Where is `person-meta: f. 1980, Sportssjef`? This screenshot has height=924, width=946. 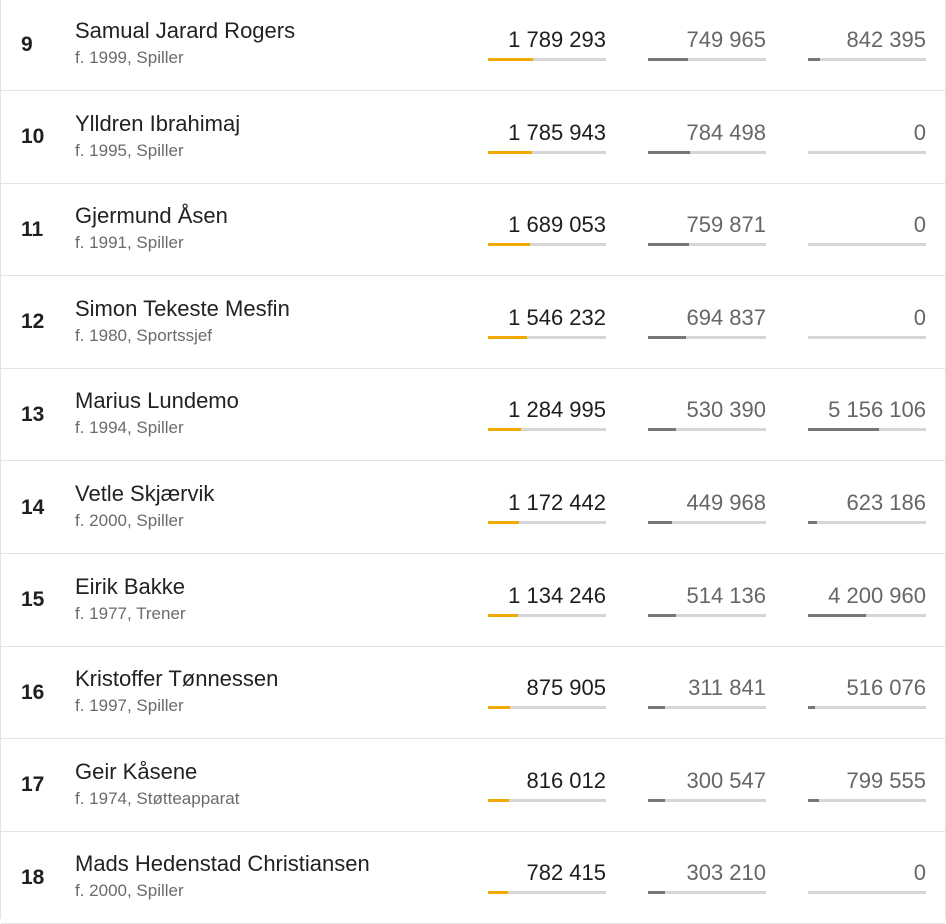
person-meta: f. 1980, Sportssjef is located at coordinates (144, 335).